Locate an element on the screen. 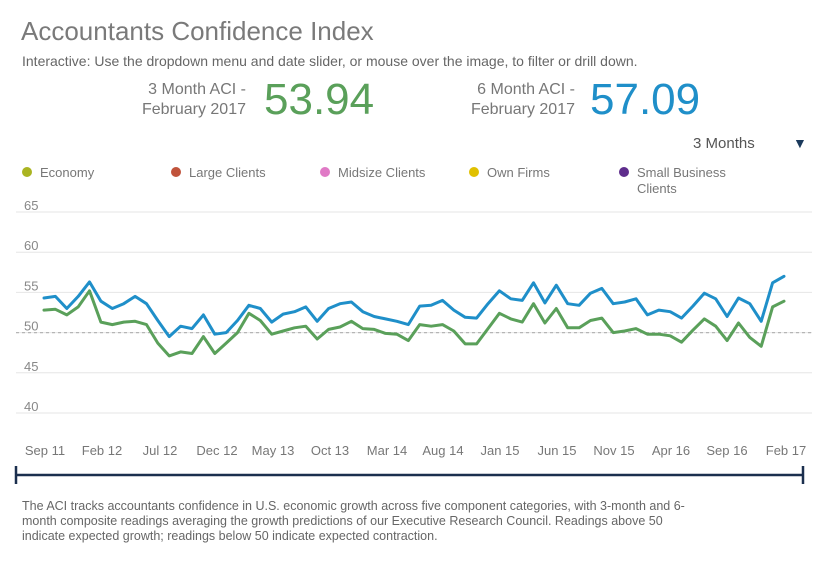  legend-item-small-business-clients: Small Business Clients is located at coordinates (684, 182).